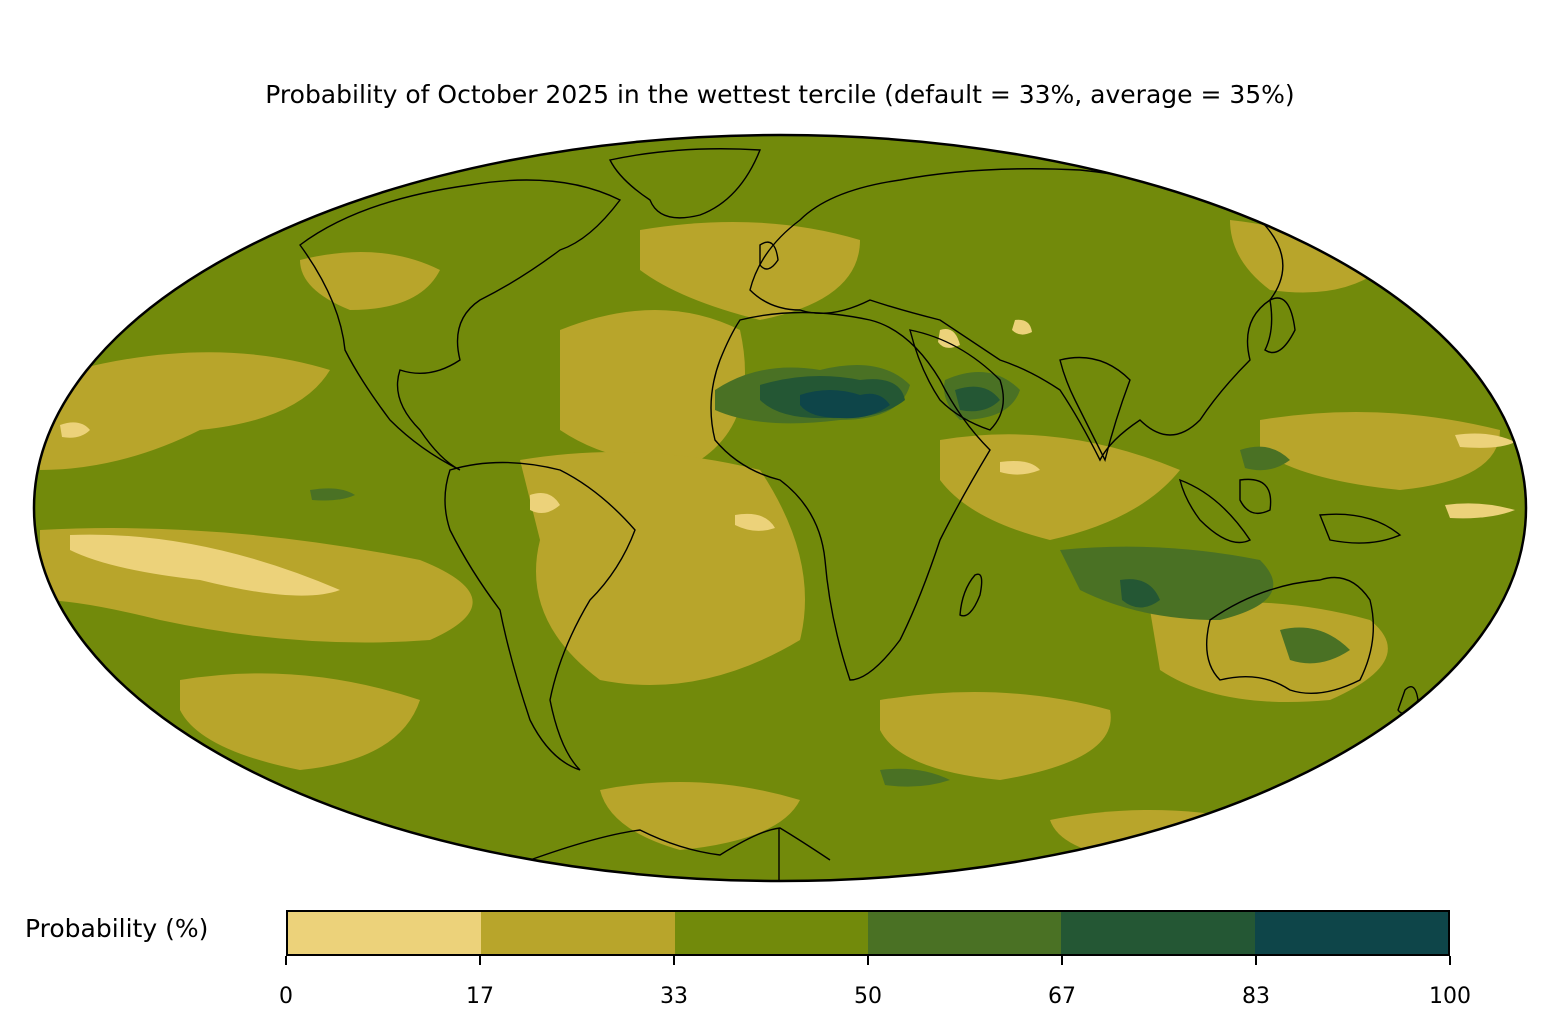 The image size is (1560, 1031). I want to click on colorbar-tick-label: 17, so click(480, 996).